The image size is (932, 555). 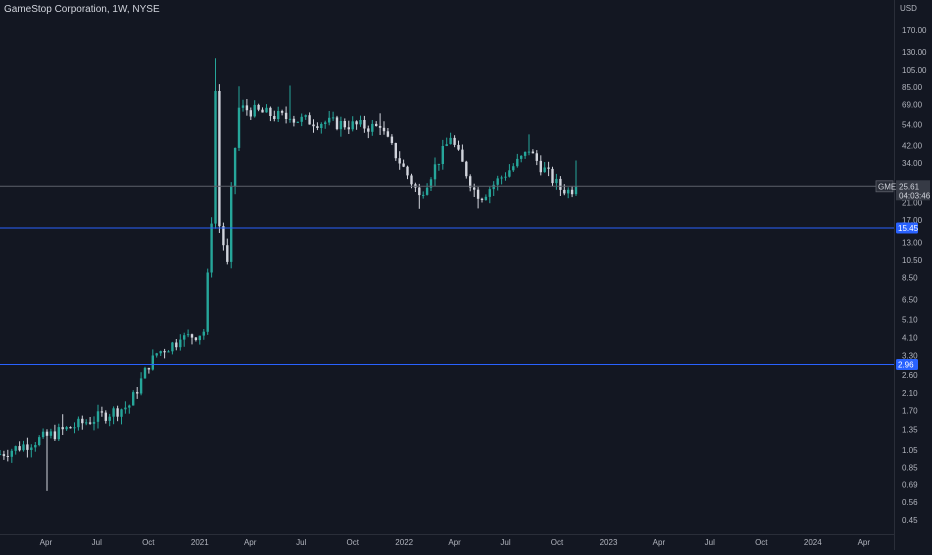 I want to click on price-tick-label: 21.00, so click(x=912, y=203).